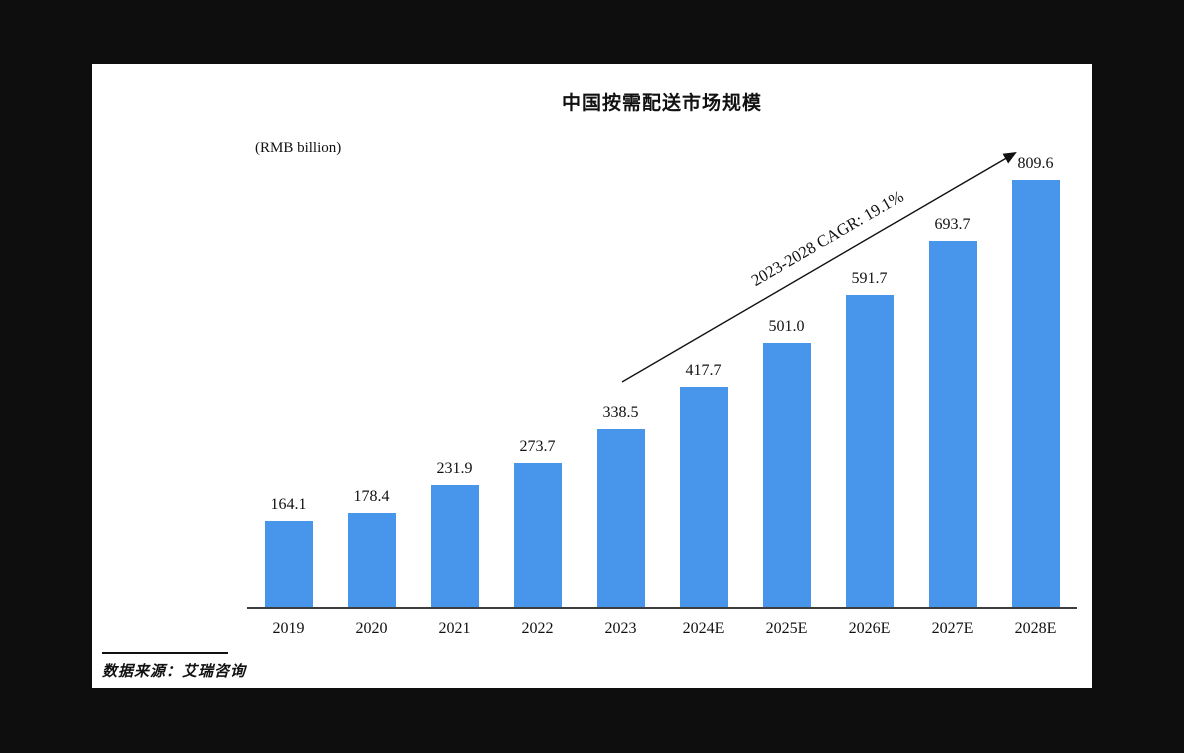  Describe the element at coordinates (662, 608) in the screenshot. I see `x-axis-line` at that location.